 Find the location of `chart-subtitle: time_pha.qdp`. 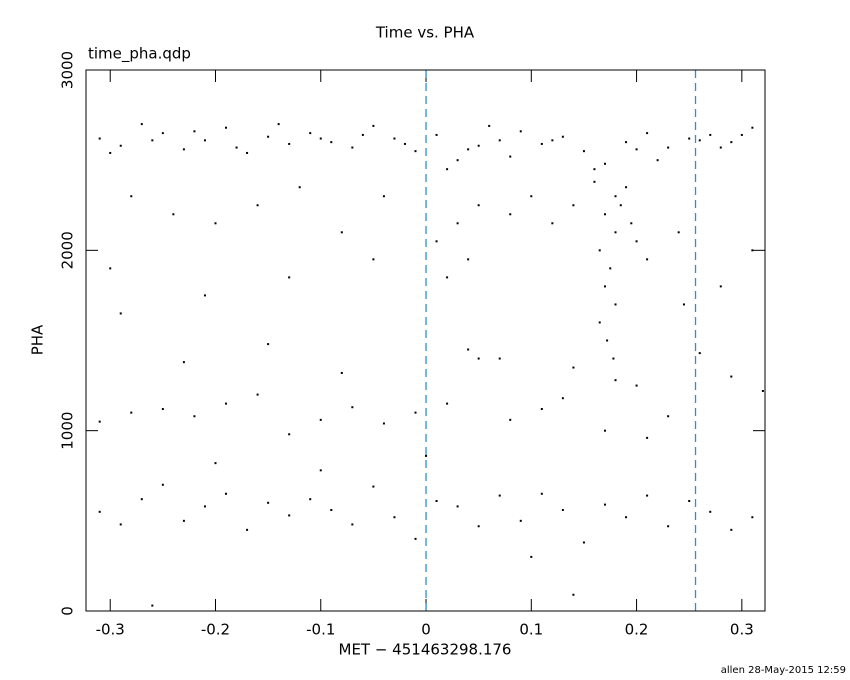

chart-subtitle: time_pha.qdp is located at coordinates (139, 54).